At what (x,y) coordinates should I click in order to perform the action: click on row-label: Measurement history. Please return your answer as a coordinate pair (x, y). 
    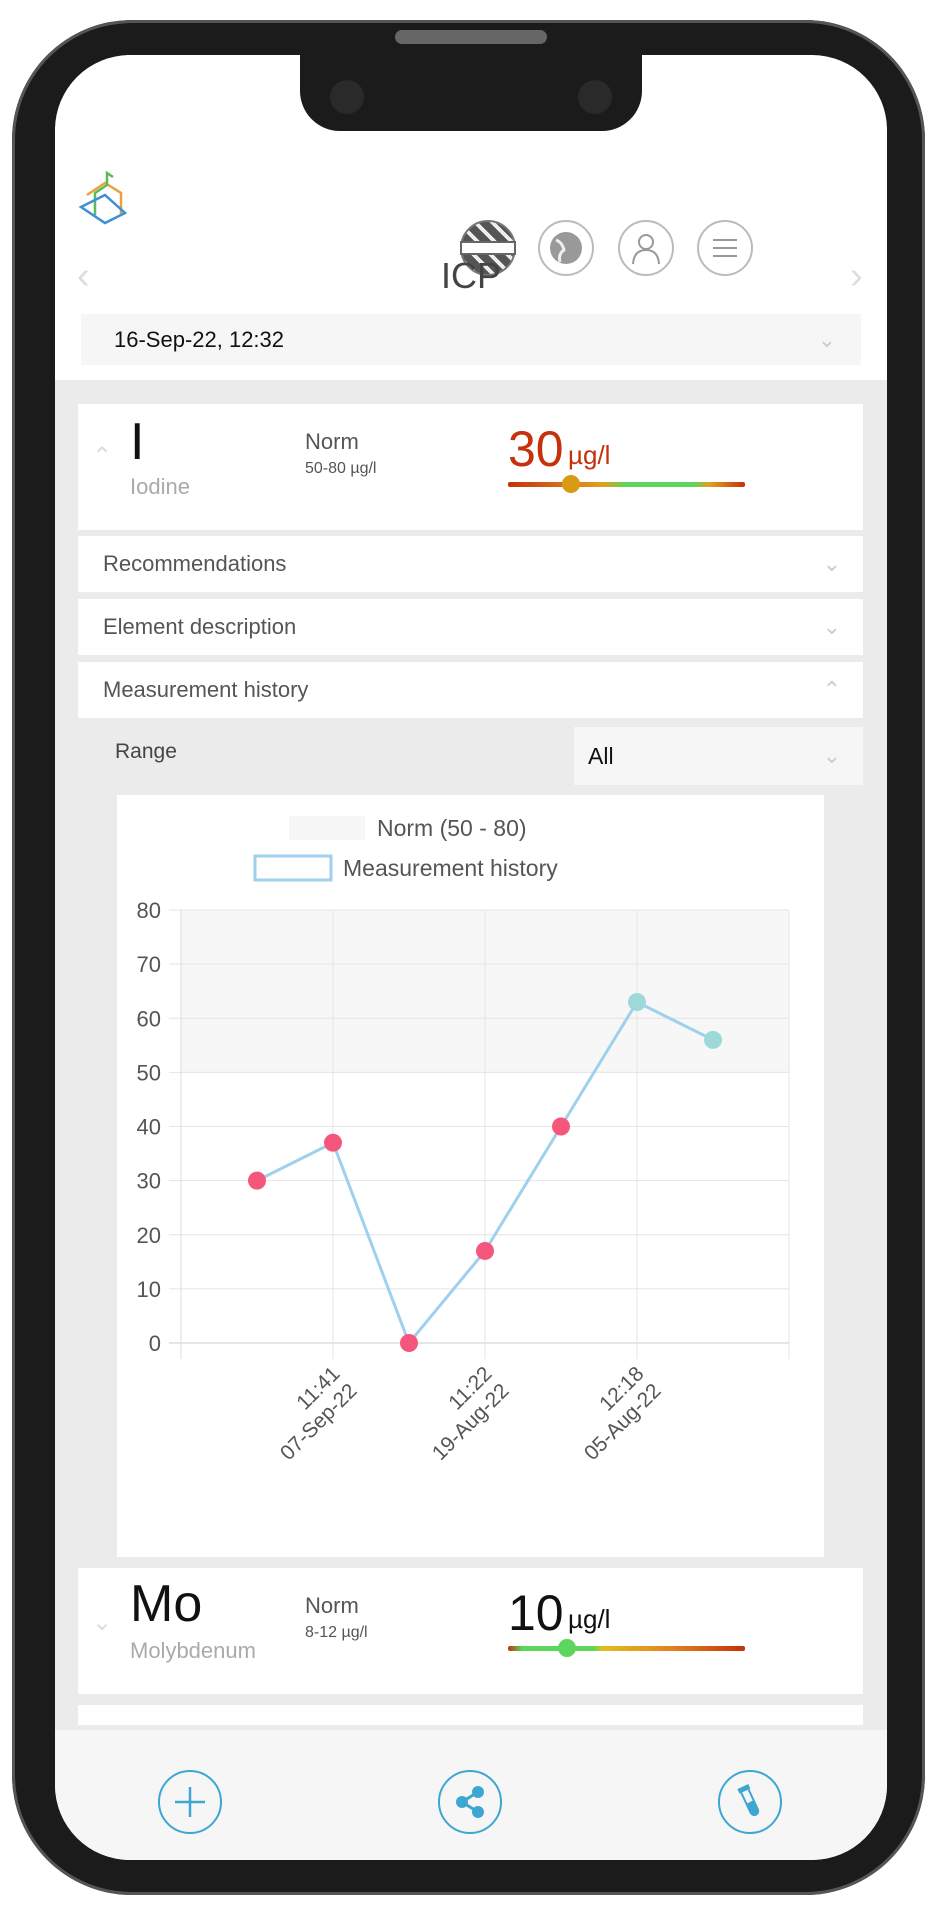
    Looking at the image, I should click on (206, 689).